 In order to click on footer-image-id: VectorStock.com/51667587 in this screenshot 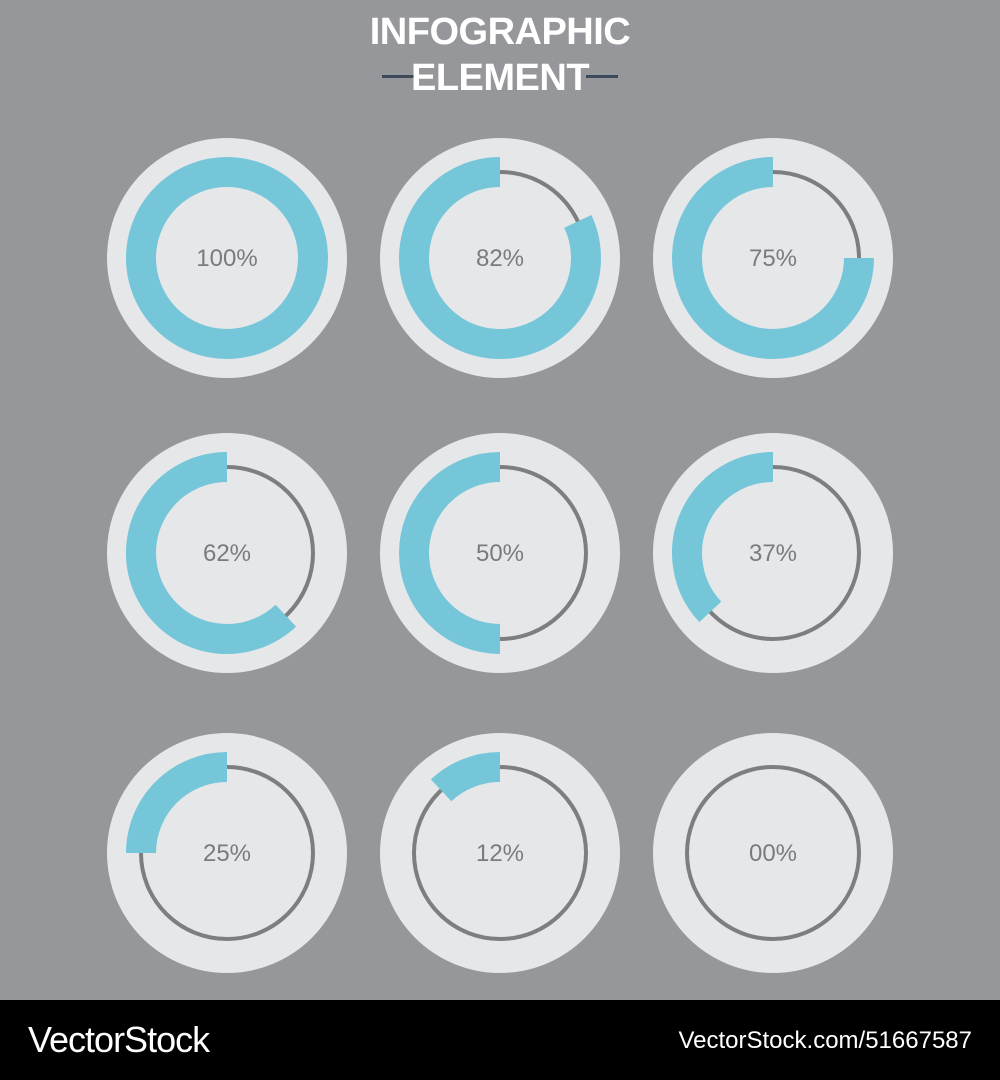, I will do `click(825, 1040)`.